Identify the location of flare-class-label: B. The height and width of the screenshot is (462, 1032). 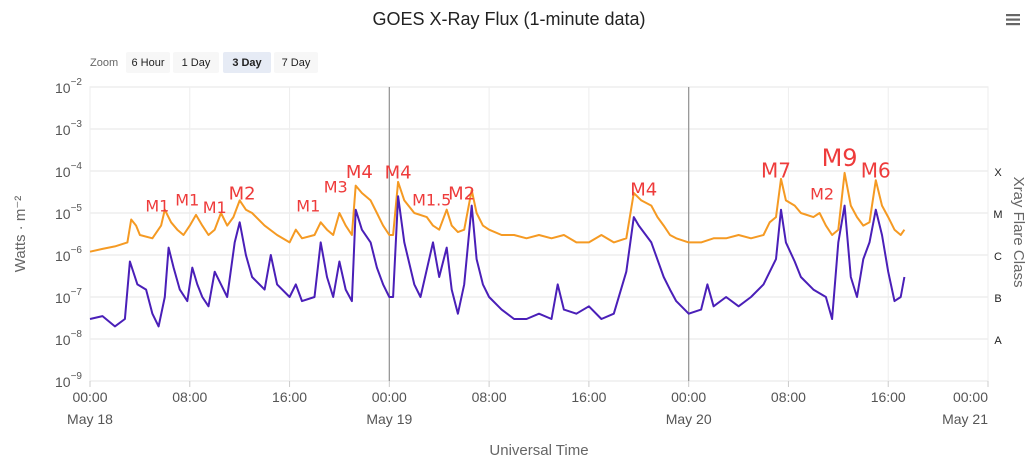
(997, 299).